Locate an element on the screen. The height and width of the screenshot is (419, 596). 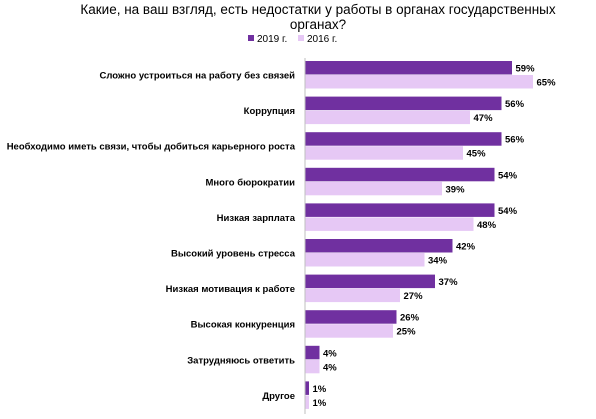
legend-label-2019: 2019 г. is located at coordinates (272, 39).